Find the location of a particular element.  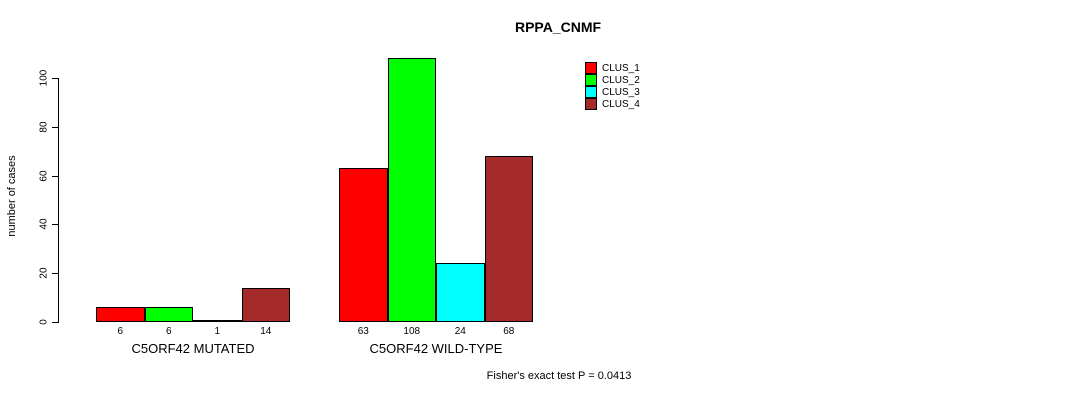

category-label: C5ORF42 MUTATED is located at coordinates (193, 348).